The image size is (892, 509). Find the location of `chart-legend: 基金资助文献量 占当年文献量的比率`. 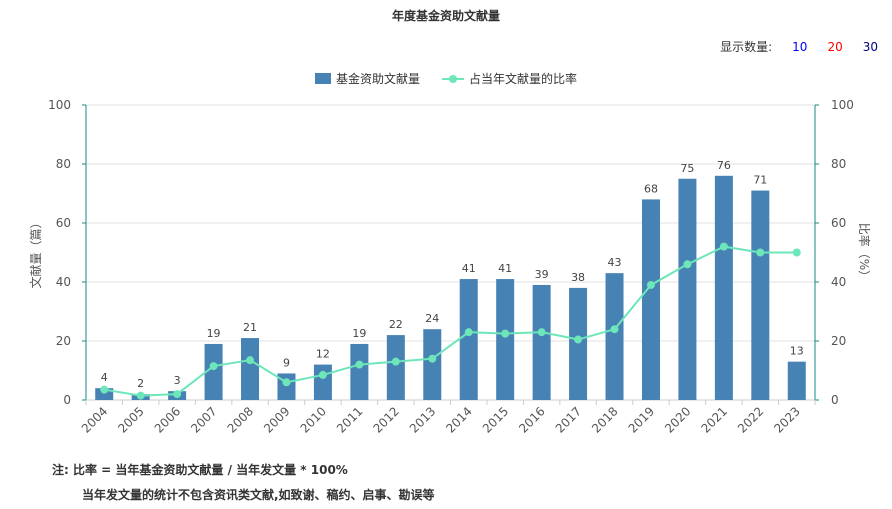

chart-legend: 基金资助文献量 占当年文献量的比率 is located at coordinates (446, 78).